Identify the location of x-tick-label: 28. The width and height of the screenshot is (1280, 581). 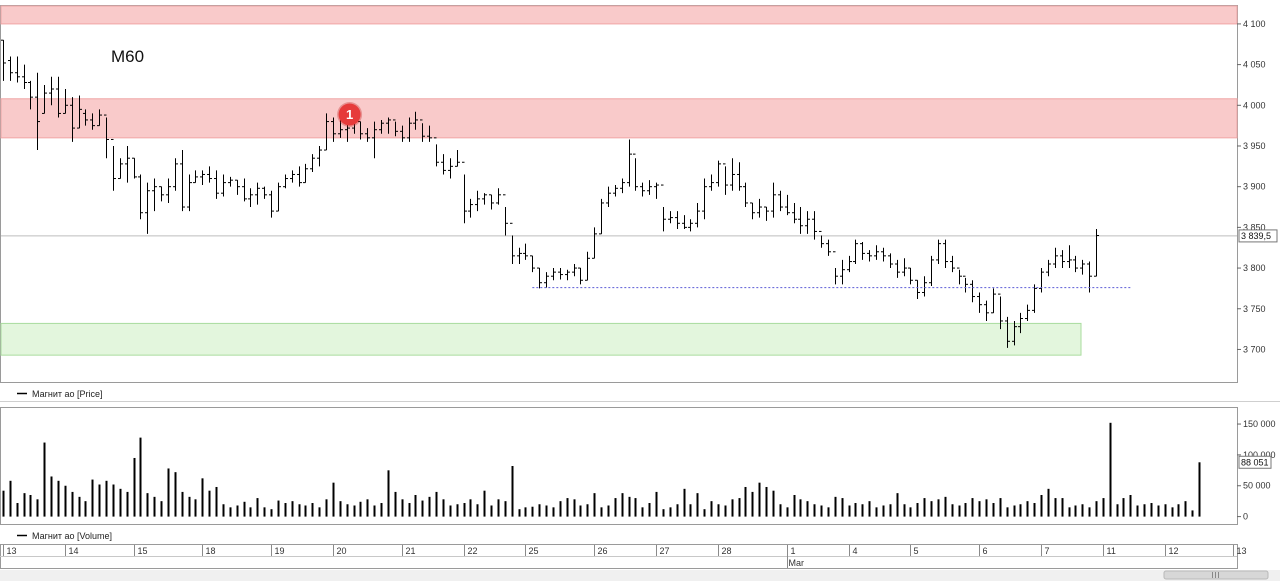
(727, 551).